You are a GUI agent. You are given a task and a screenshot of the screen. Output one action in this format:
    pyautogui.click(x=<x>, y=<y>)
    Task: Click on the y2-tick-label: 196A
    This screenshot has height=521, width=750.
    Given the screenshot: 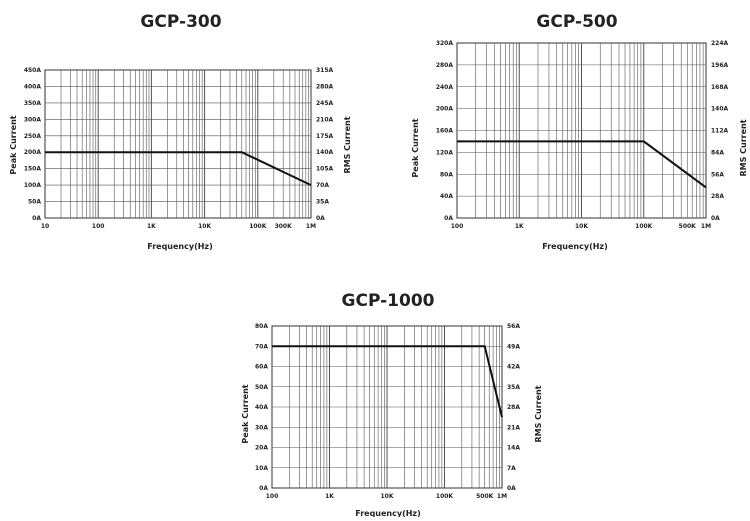 What is the action you would take?
    pyautogui.click(x=720, y=65)
    